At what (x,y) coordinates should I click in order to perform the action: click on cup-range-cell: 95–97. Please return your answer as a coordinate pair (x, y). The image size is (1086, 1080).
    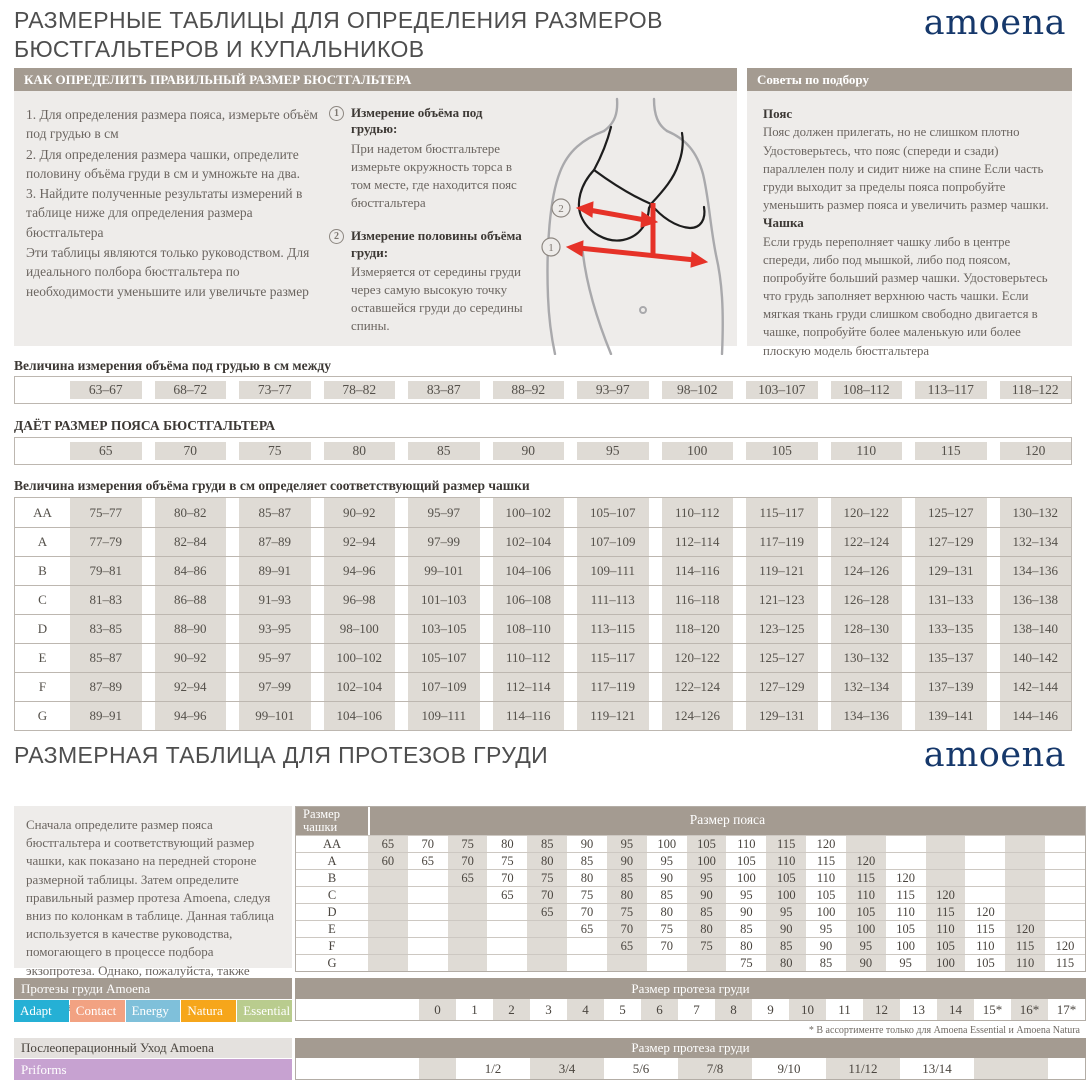
    Looking at the image, I should click on (444, 512).